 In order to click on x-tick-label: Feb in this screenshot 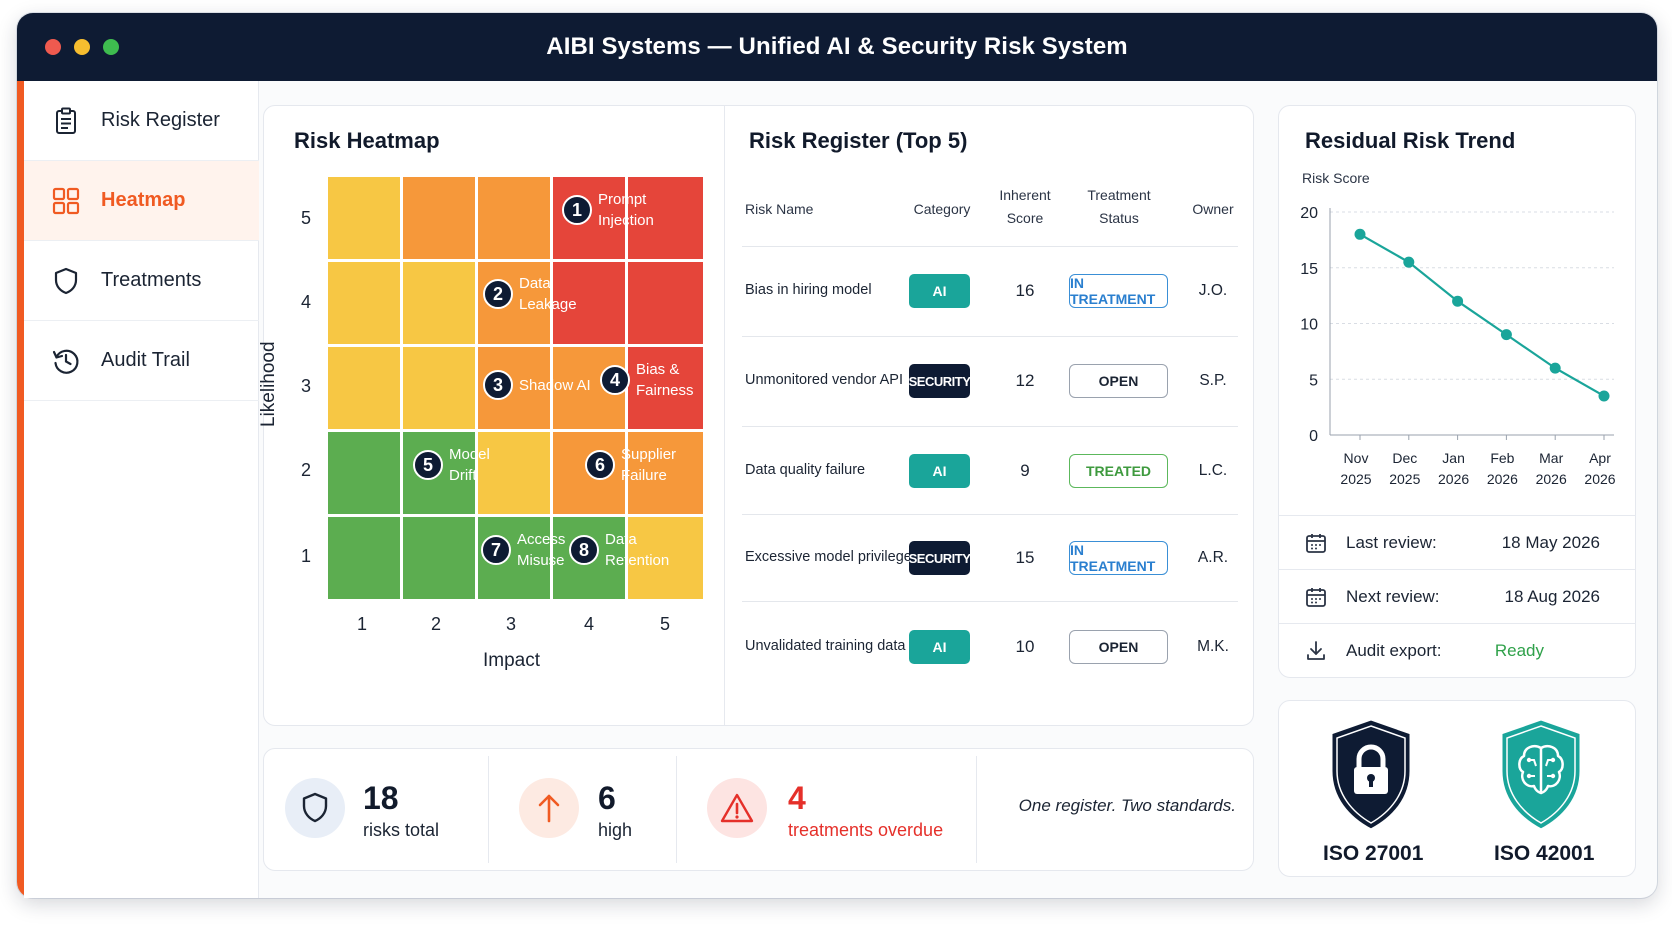, I will do `click(1502, 458)`.